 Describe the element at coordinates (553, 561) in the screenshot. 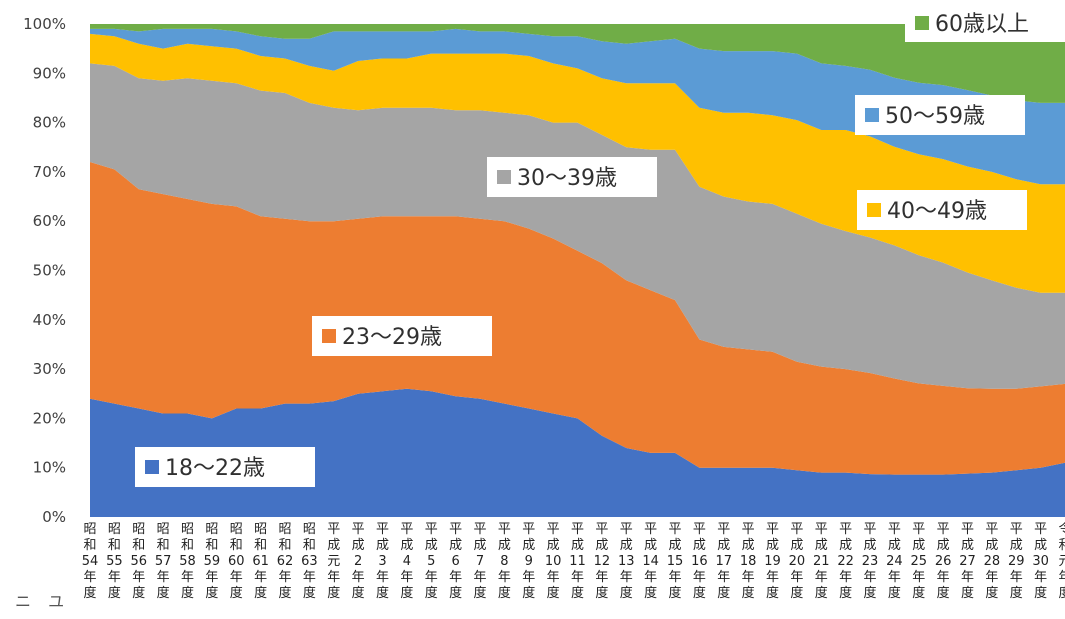

I see `x-tick-label: 平成 10 年度` at that location.